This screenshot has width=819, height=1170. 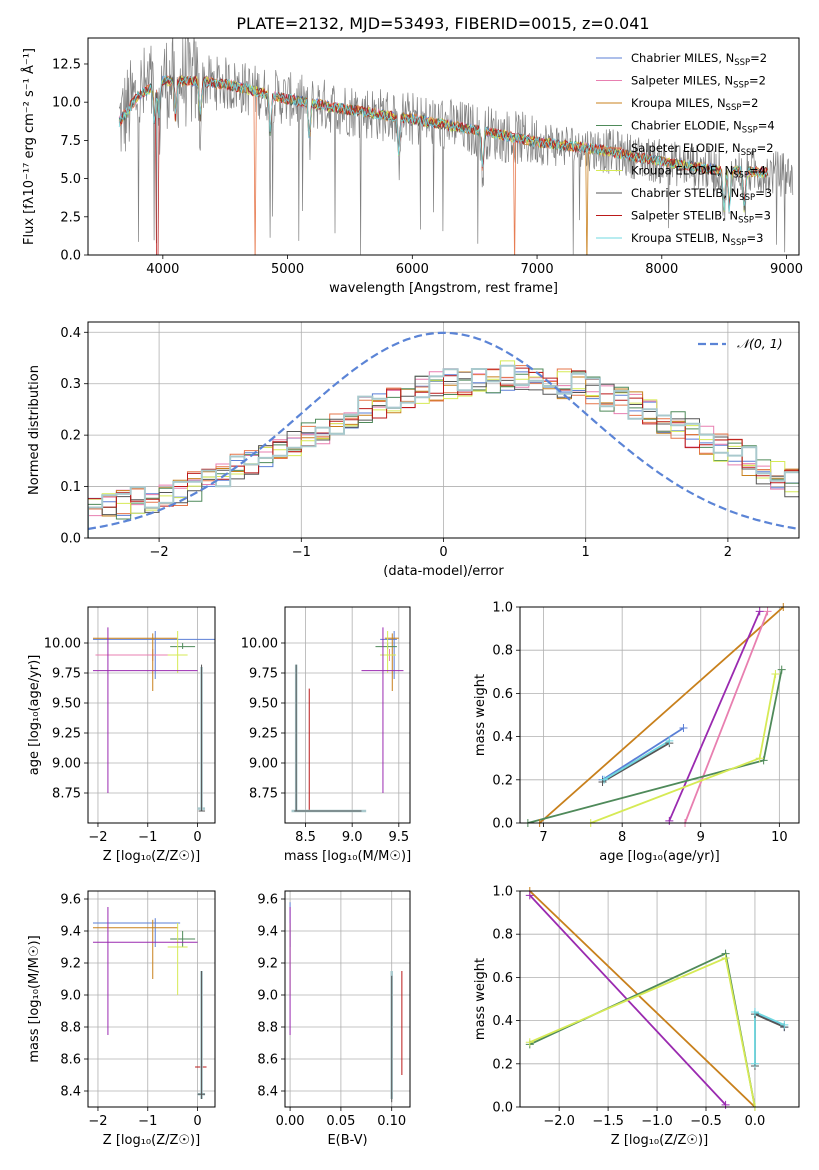 I want to click on legend-entry: Salpeter STELIB, NSSP=3, so click(x=701, y=217).